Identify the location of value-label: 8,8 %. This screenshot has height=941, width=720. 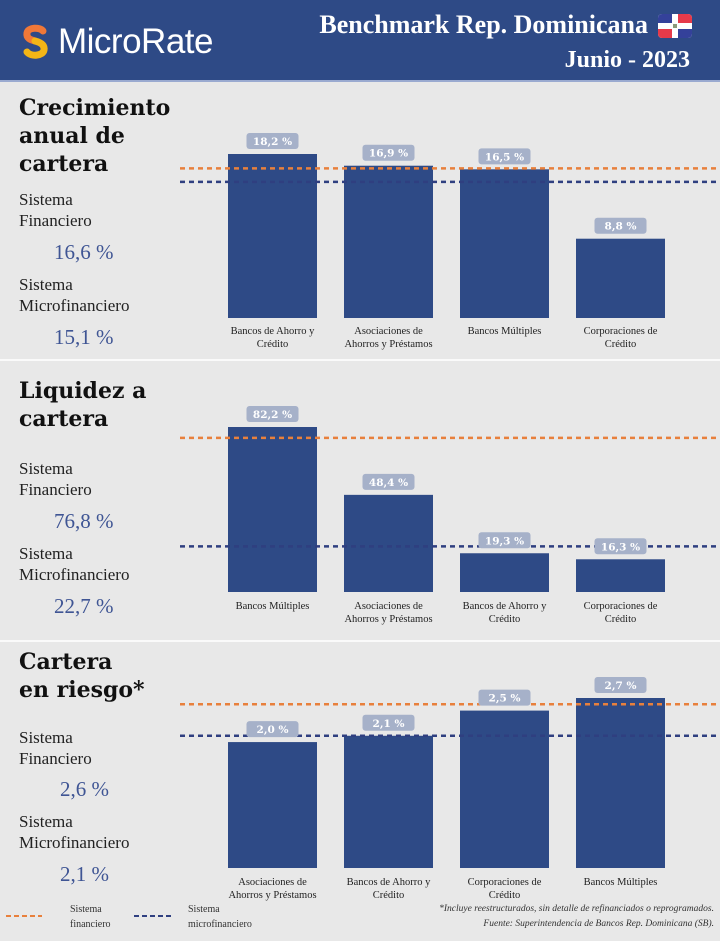
(621, 227).